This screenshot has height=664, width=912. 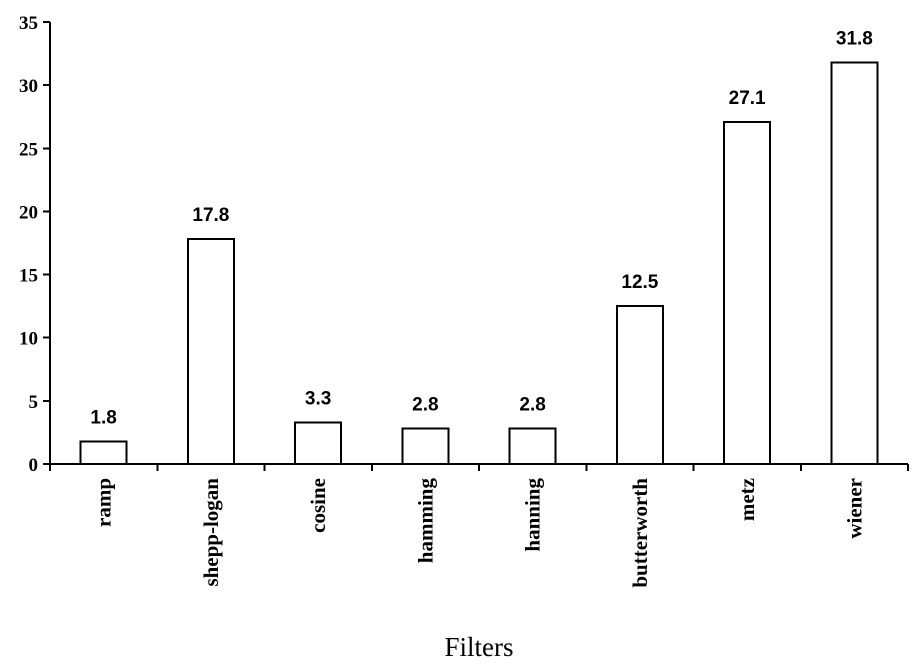 I want to click on y-tick-label: 15, so click(x=28, y=276).